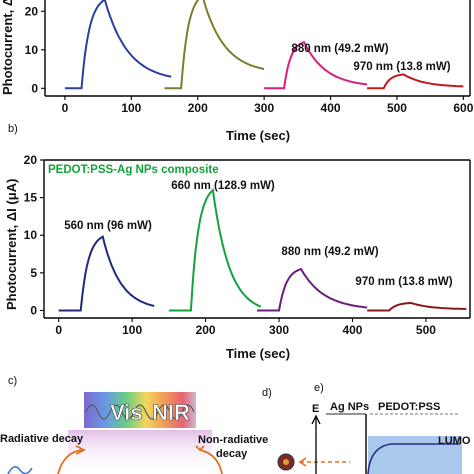 The image size is (474, 474). What do you see at coordinates (200, 448) in the screenshot?
I see `nonradiative-arrowhead` at bounding box center [200, 448].